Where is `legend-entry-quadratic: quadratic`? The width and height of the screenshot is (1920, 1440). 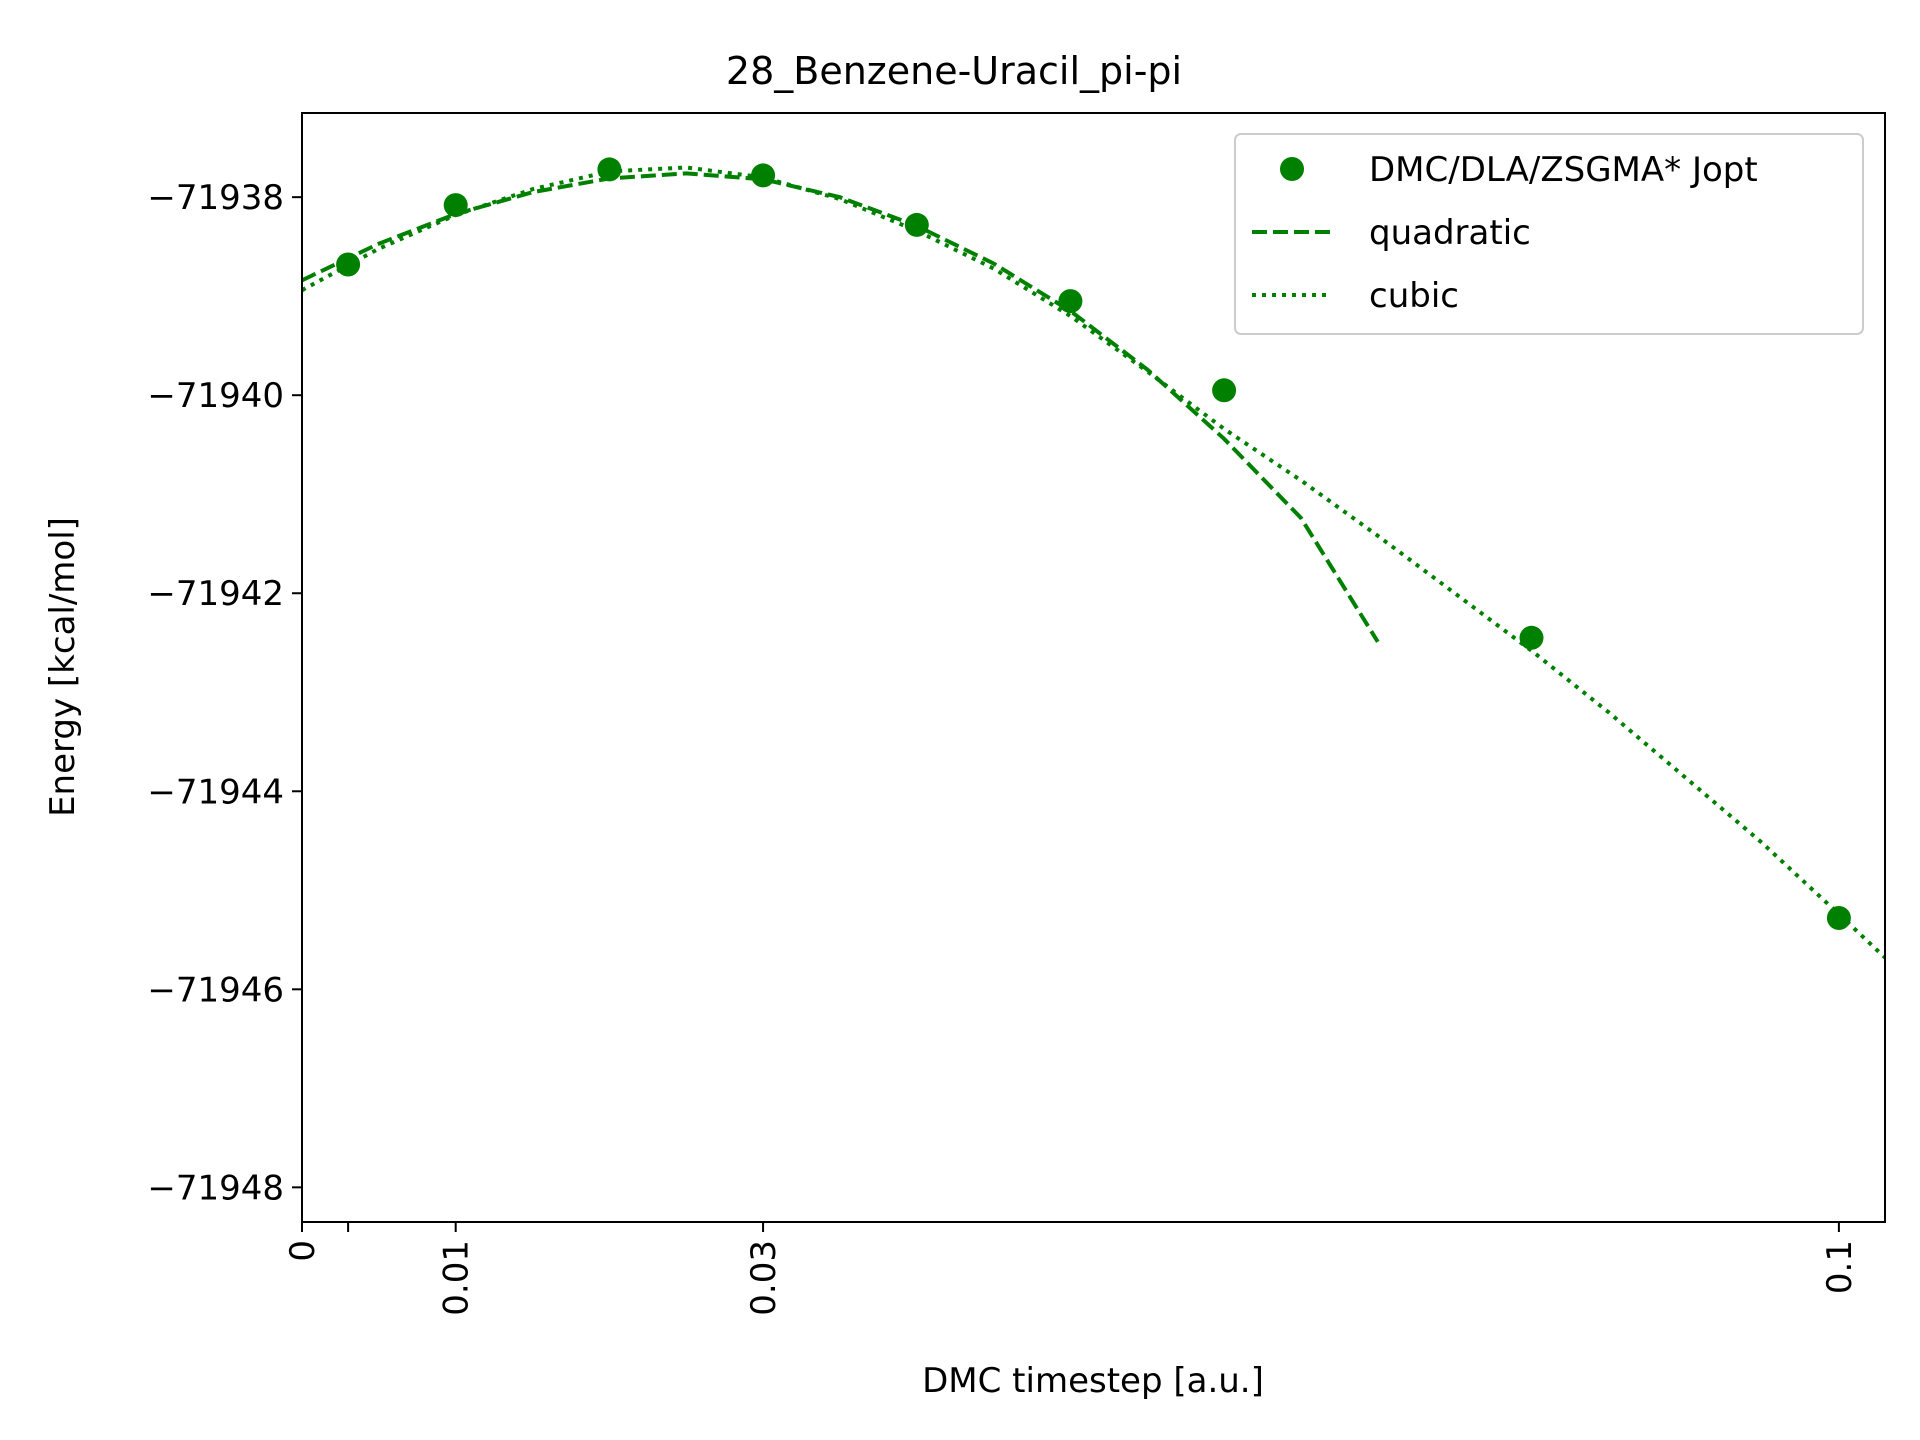
legend-entry-quadratic: quadratic is located at coordinates (1450, 233).